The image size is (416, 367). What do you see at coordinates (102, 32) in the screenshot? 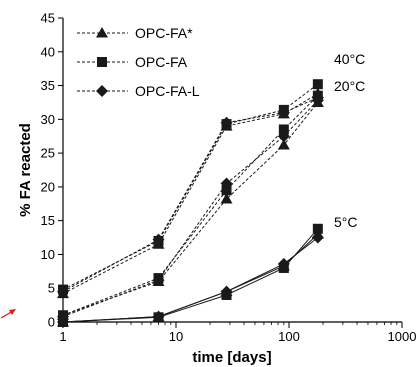
I see `legend-marker-triangle` at bounding box center [102, 32].